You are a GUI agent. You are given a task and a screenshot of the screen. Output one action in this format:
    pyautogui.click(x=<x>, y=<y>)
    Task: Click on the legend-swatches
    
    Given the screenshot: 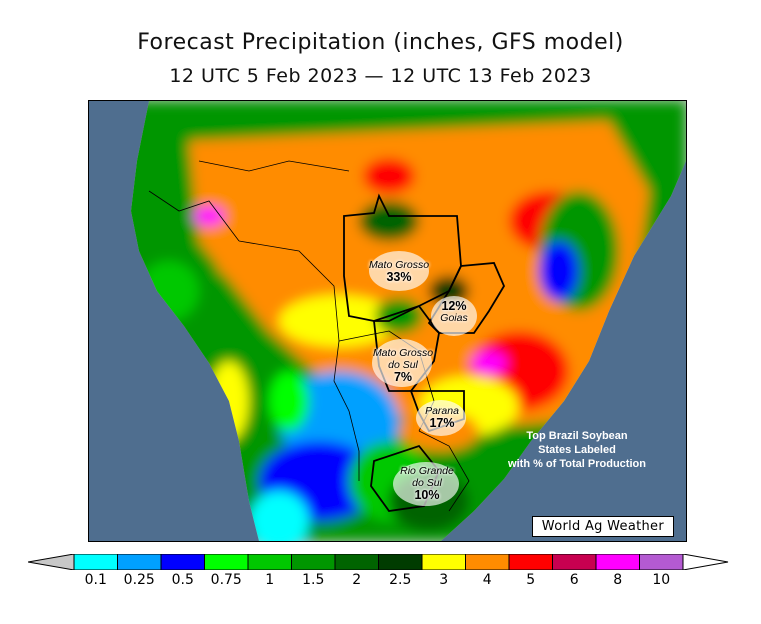 What is the action you would take?
    pyautogui.click(x=378, y=562)
    